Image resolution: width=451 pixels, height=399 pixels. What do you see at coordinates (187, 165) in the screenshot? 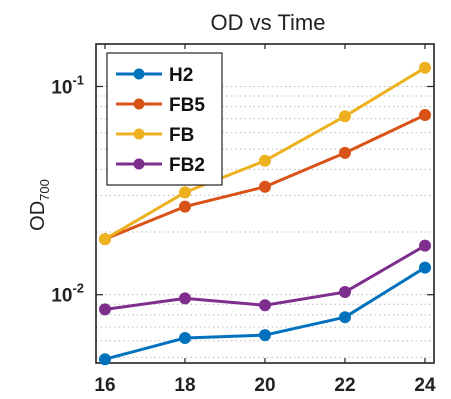
I see `legend-label-fb2: FB2` at bounding box center [187, 165].